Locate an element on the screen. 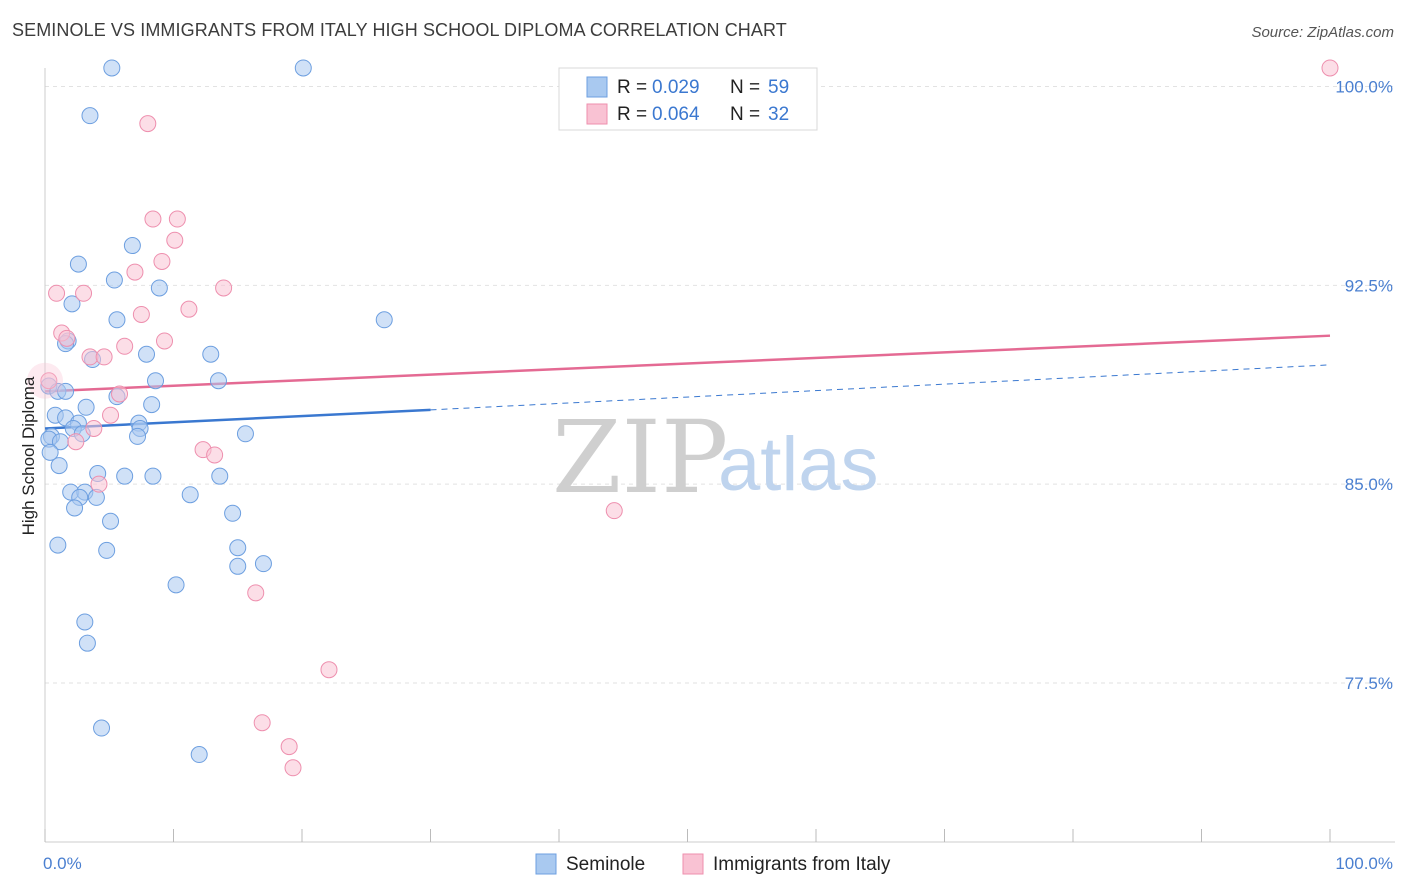 The image size is (1406, 892). trend-lines is located at coordinates (687, 382).